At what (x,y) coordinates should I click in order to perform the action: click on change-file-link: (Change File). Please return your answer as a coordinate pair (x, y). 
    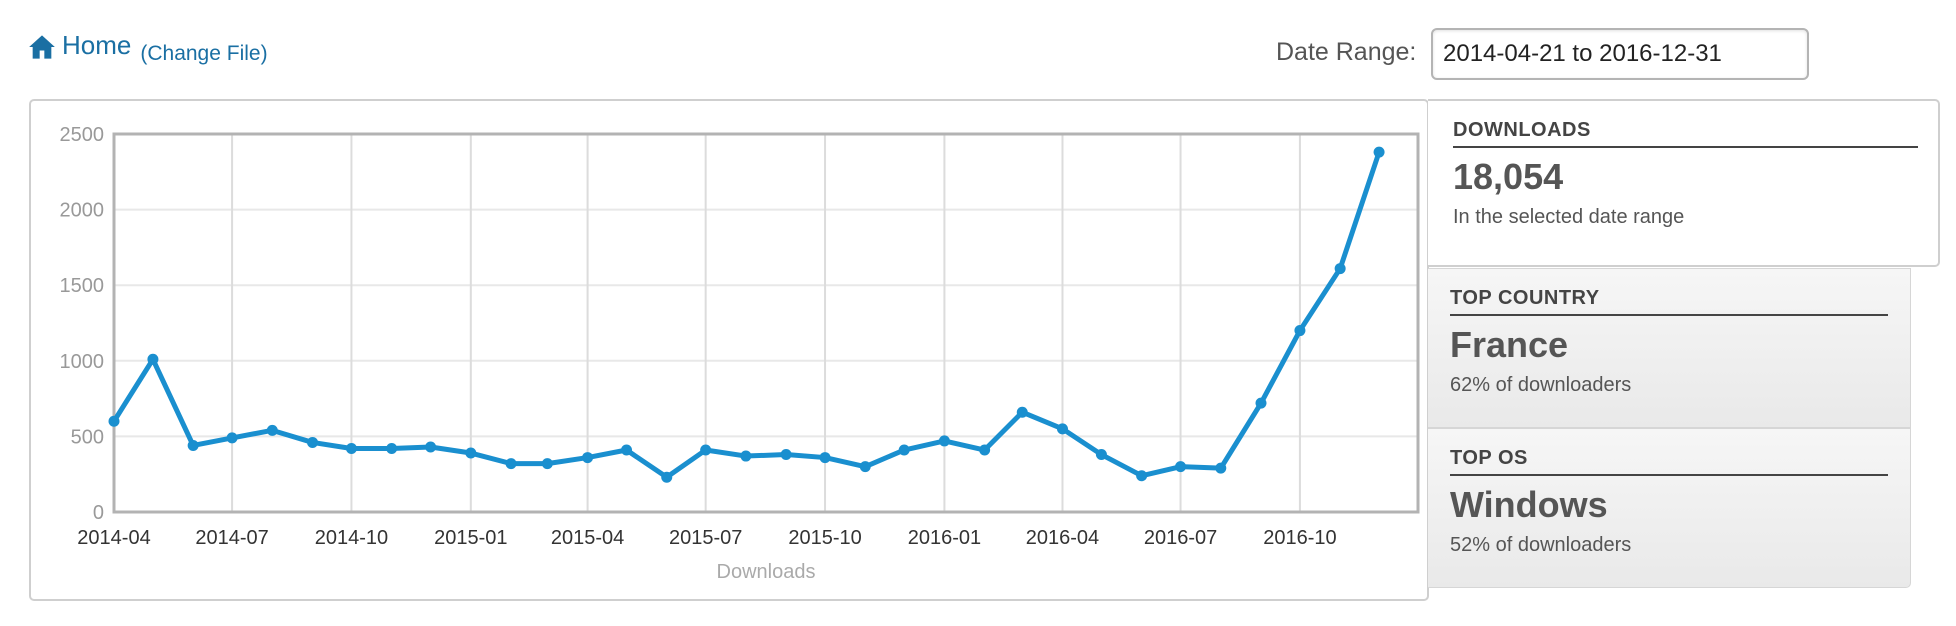
    Looking at the image, I should click on (204, 53).